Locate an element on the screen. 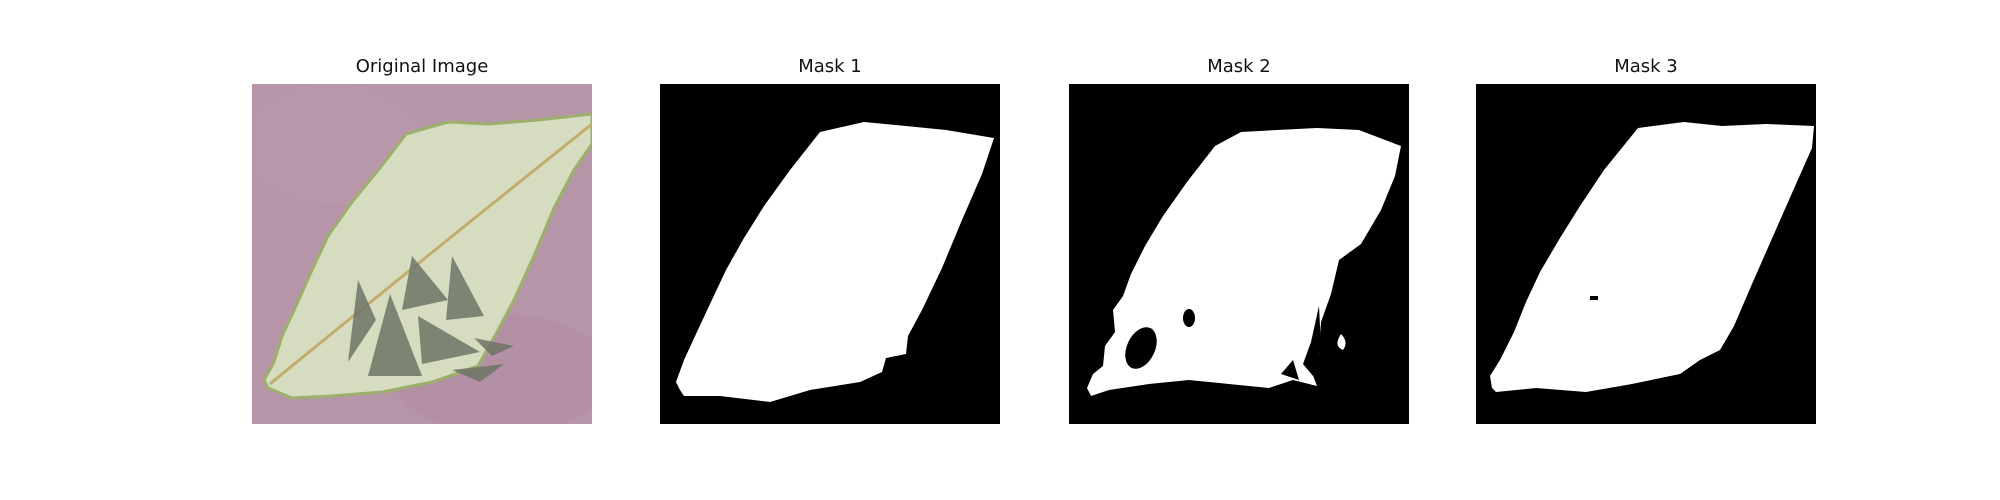 The height and width of the screenshot is (500, 2000). panel-title: Mask 2 is located at coordinates (1239, 66).